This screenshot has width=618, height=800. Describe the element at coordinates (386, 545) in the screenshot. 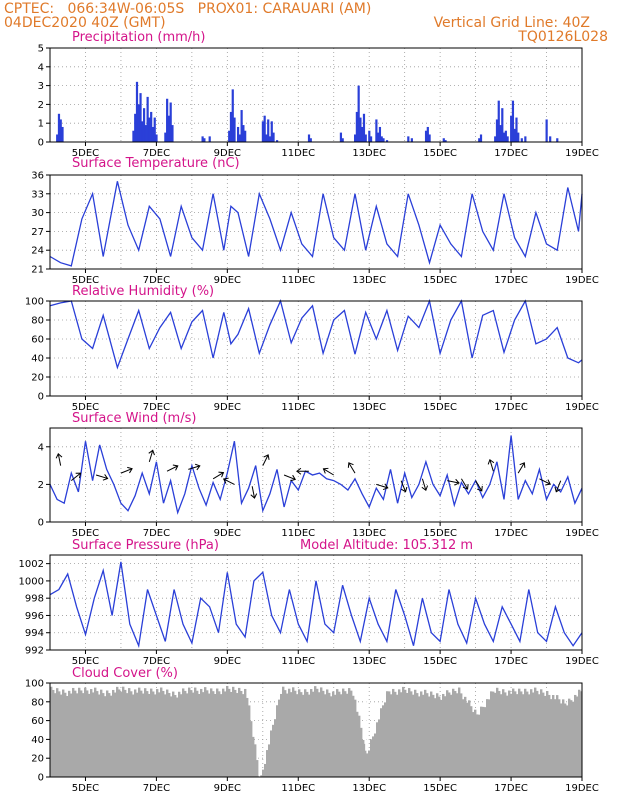

I see `model-altitude: Model Altitude: 105.312 m` at that location.